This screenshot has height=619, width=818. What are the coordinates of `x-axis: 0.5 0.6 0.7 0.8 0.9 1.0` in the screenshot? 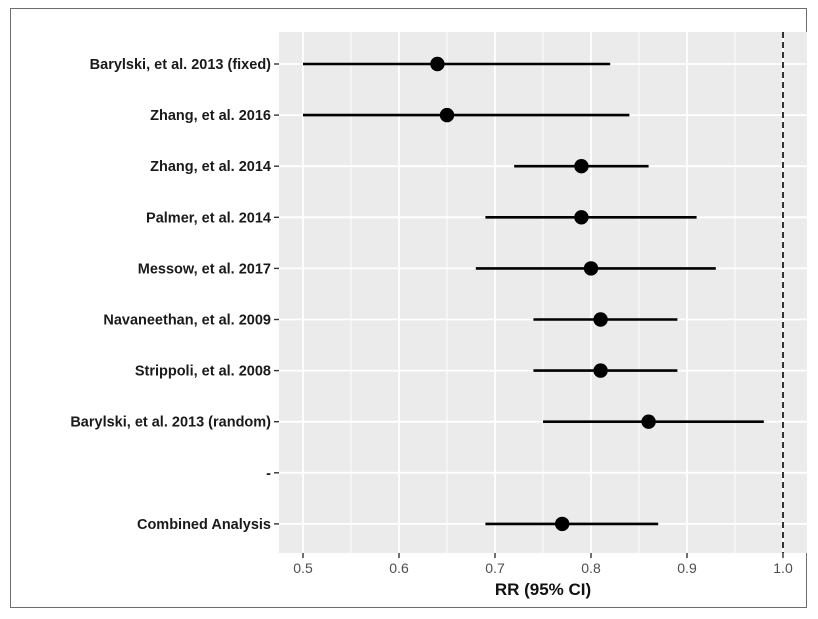 It's located at (543, 564).